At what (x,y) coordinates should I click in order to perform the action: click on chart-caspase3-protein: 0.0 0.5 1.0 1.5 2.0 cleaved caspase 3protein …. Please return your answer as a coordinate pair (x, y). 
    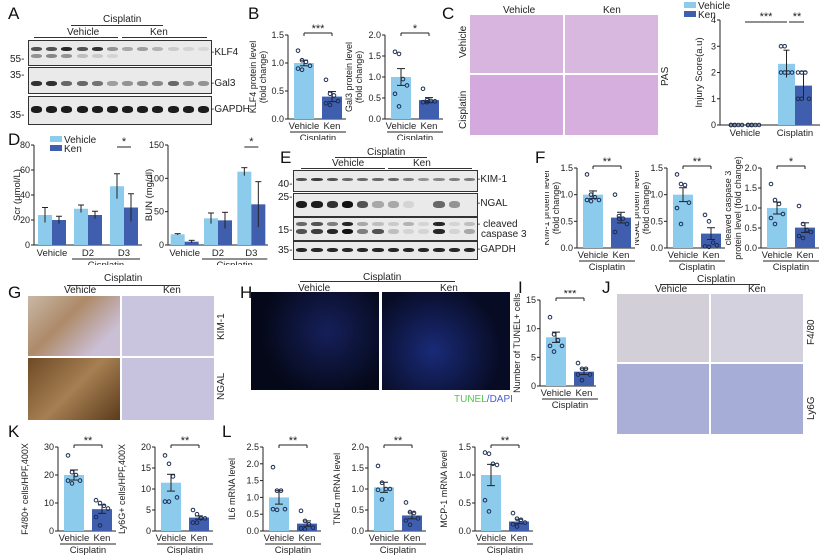
    Looking at the image, I should click on (772, 214).